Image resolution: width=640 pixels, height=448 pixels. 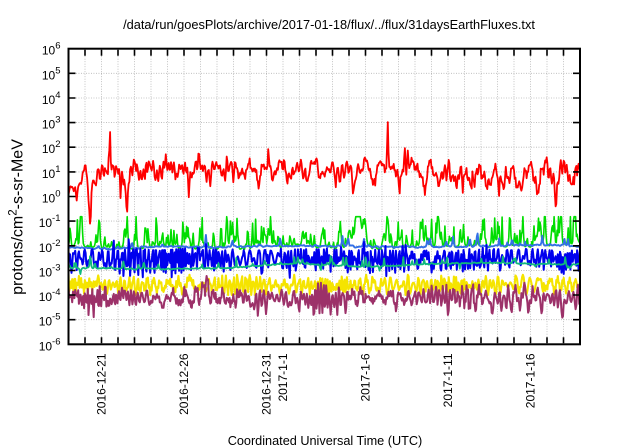 I want to click on svg-text: 2017-1-6, so click(x=366, y=377).